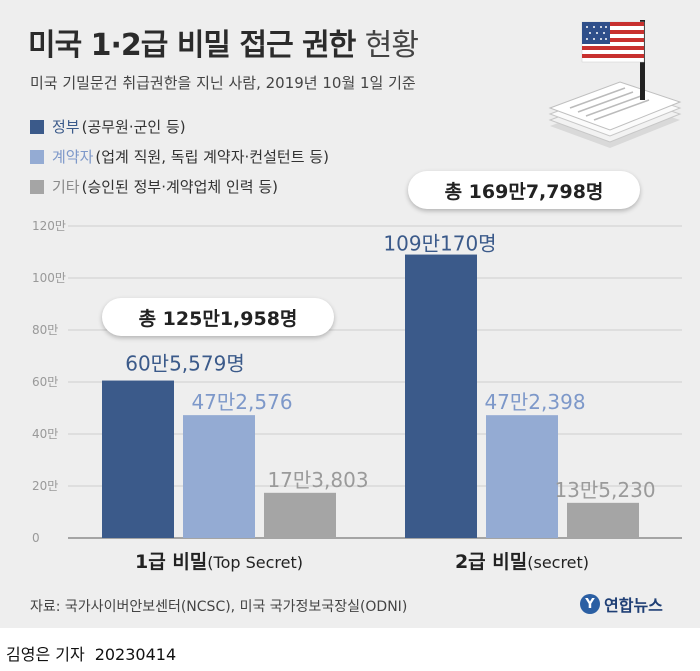 This screenshot has width=700, height=671. I want to click on data-label: 109만170명, so click(439, 244).